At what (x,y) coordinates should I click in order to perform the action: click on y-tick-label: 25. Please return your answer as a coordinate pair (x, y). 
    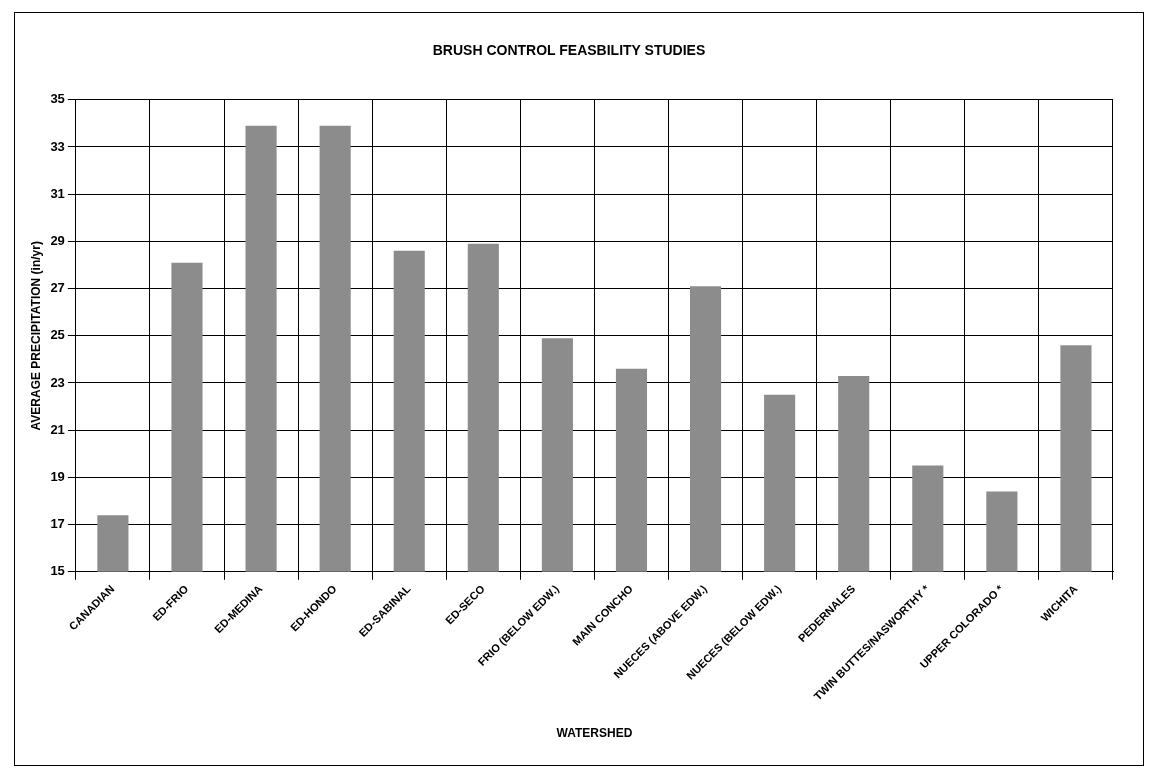
    Looking at the image, I should click on (57, 335).